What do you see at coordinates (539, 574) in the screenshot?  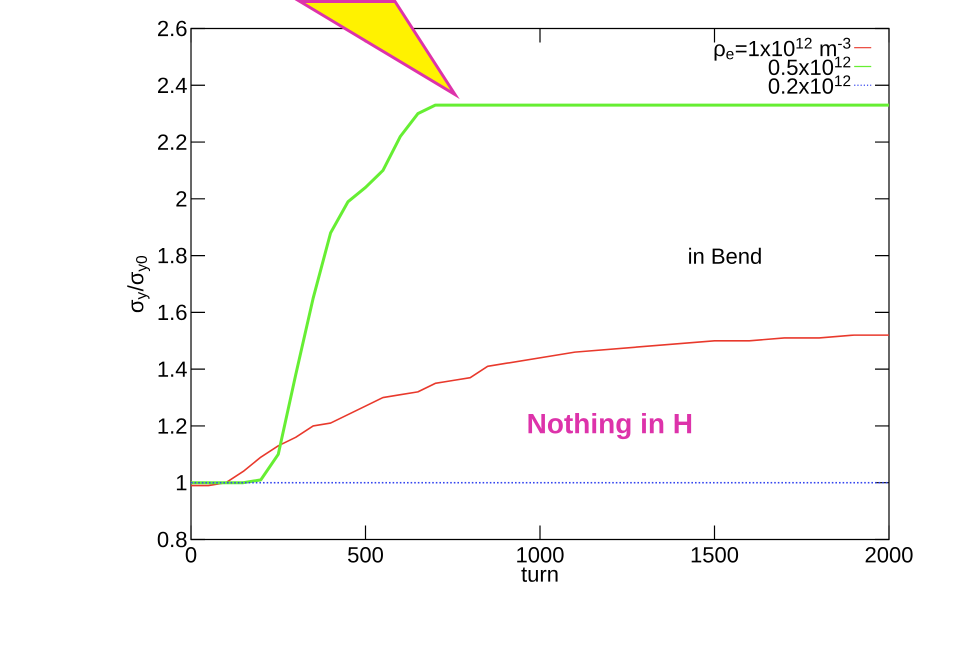 I see `x-axis-title: turn` at bounding box center [539, 574].